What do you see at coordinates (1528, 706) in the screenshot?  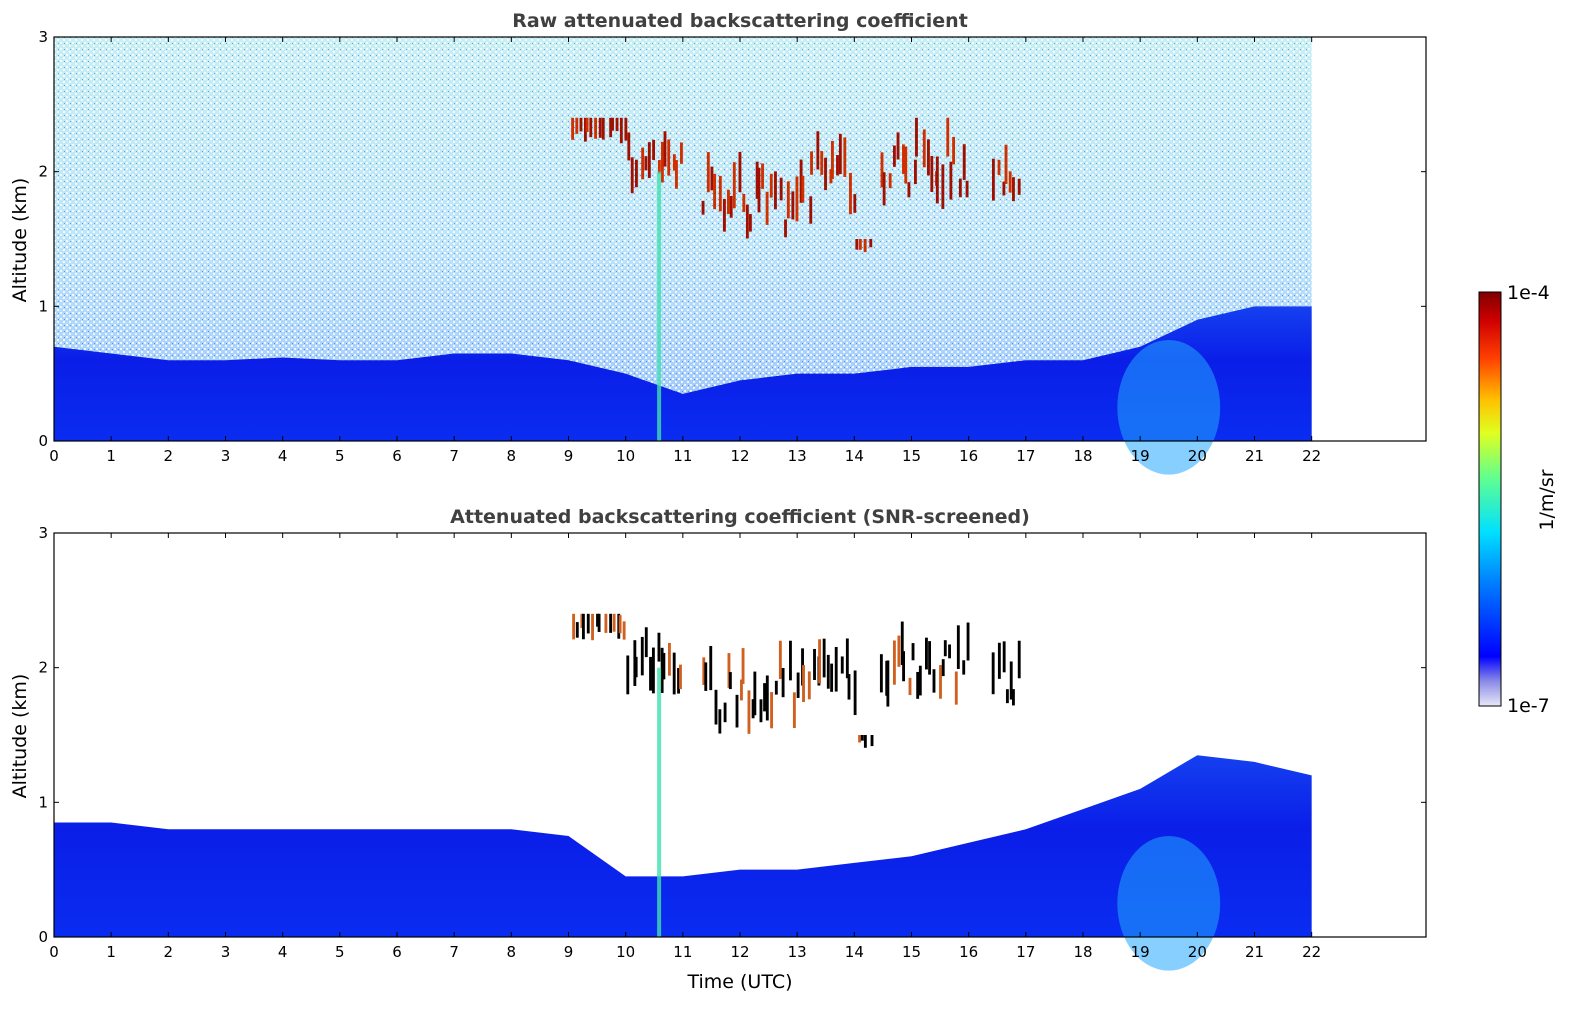 I see `colorbar-min-label: 1e-7` at bounding box center [1528, 706].